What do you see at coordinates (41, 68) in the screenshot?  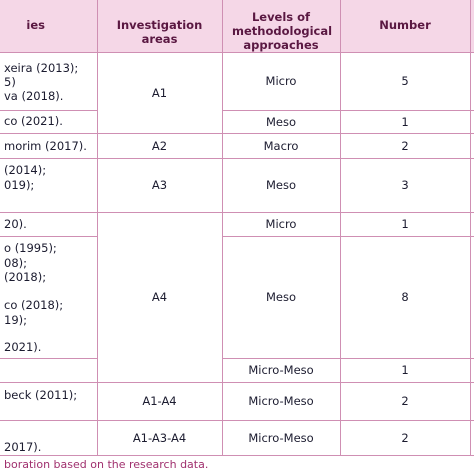 I see `study-ref: xeira (2013);` at bounding box center [41, 68].